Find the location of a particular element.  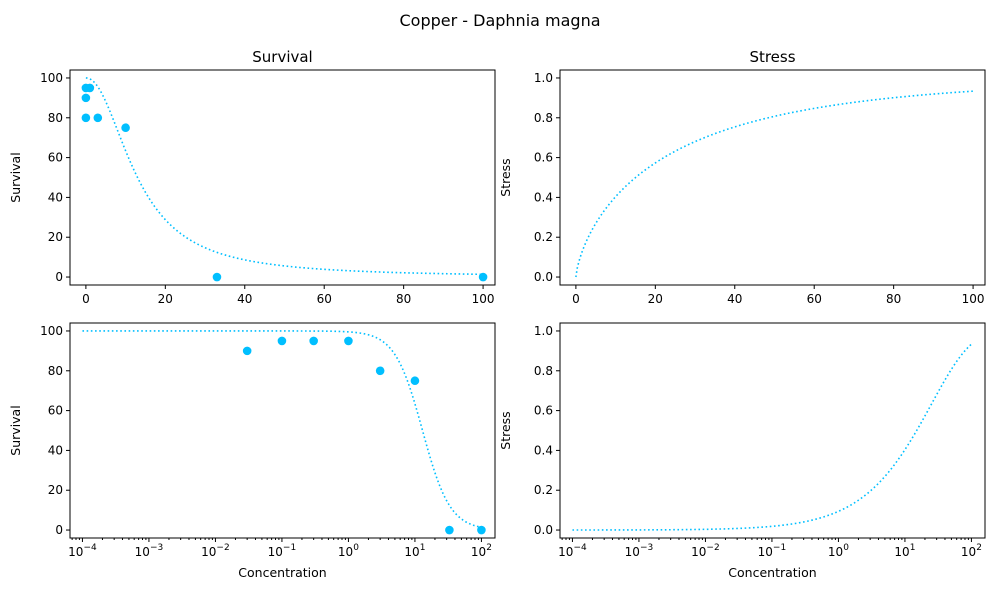

plot-title: Stress is located at coordinates (772, 57).